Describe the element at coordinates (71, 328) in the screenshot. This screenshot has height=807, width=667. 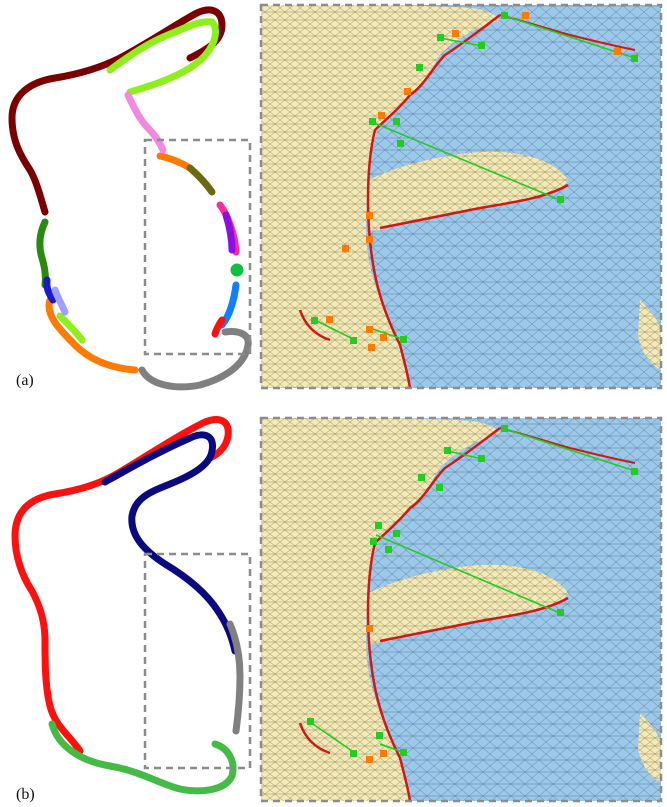
I see `segment-light-green-b` at that location.